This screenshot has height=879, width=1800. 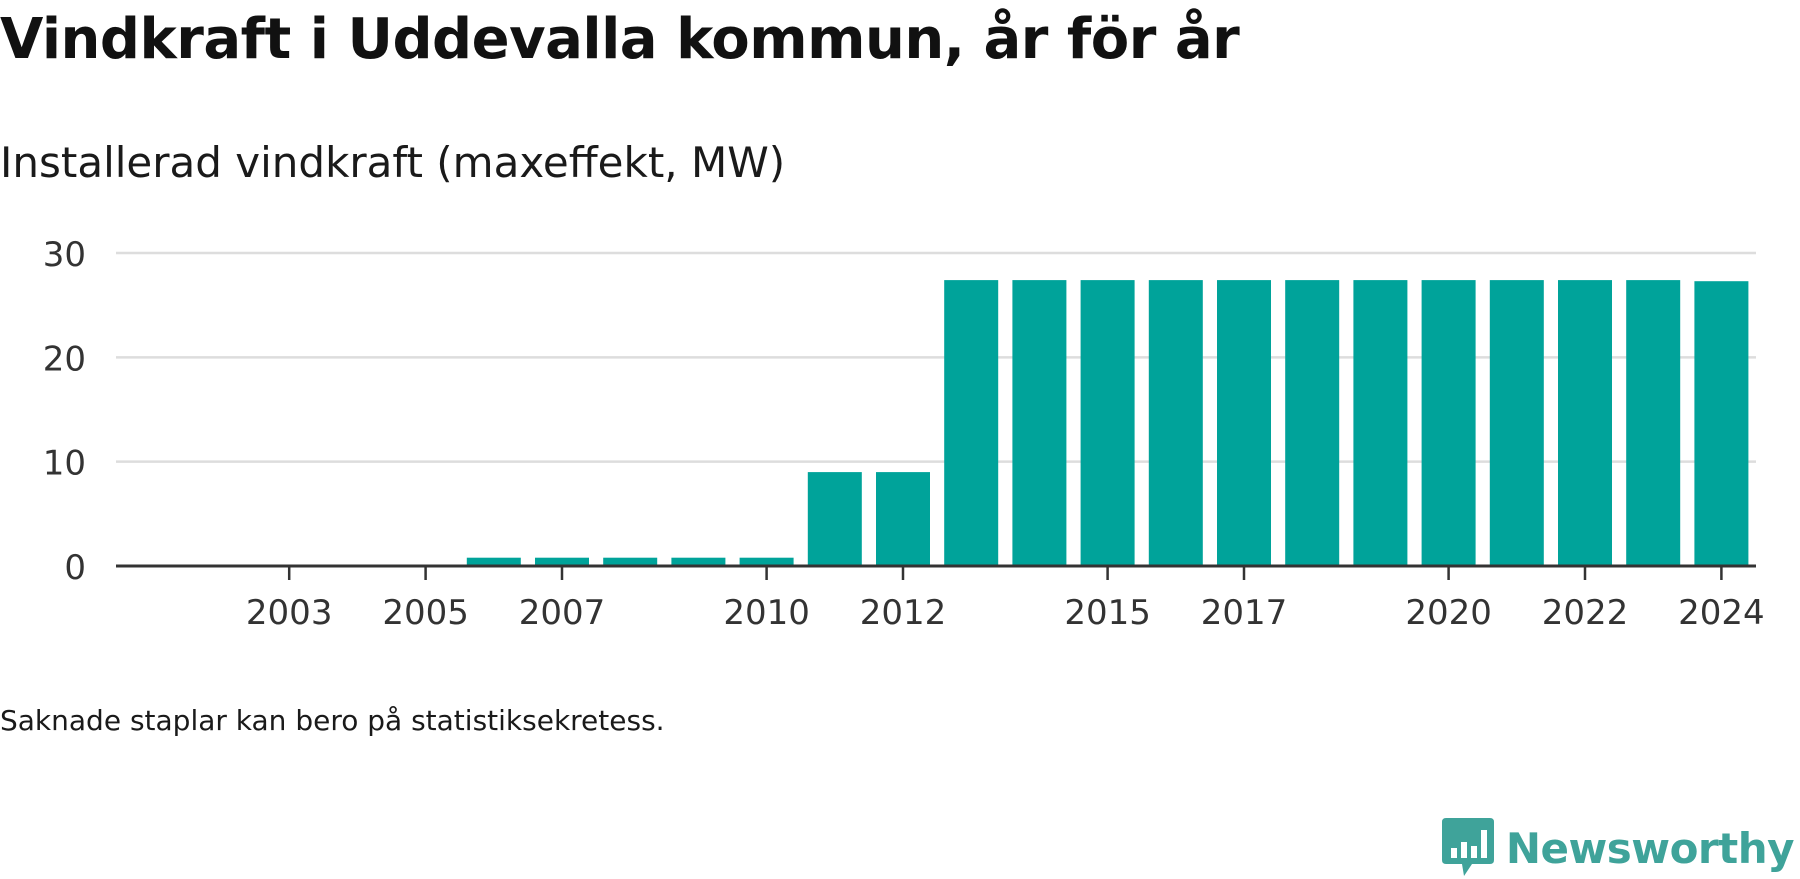 I want to click on bar-2012, so click(x=903, y=519).